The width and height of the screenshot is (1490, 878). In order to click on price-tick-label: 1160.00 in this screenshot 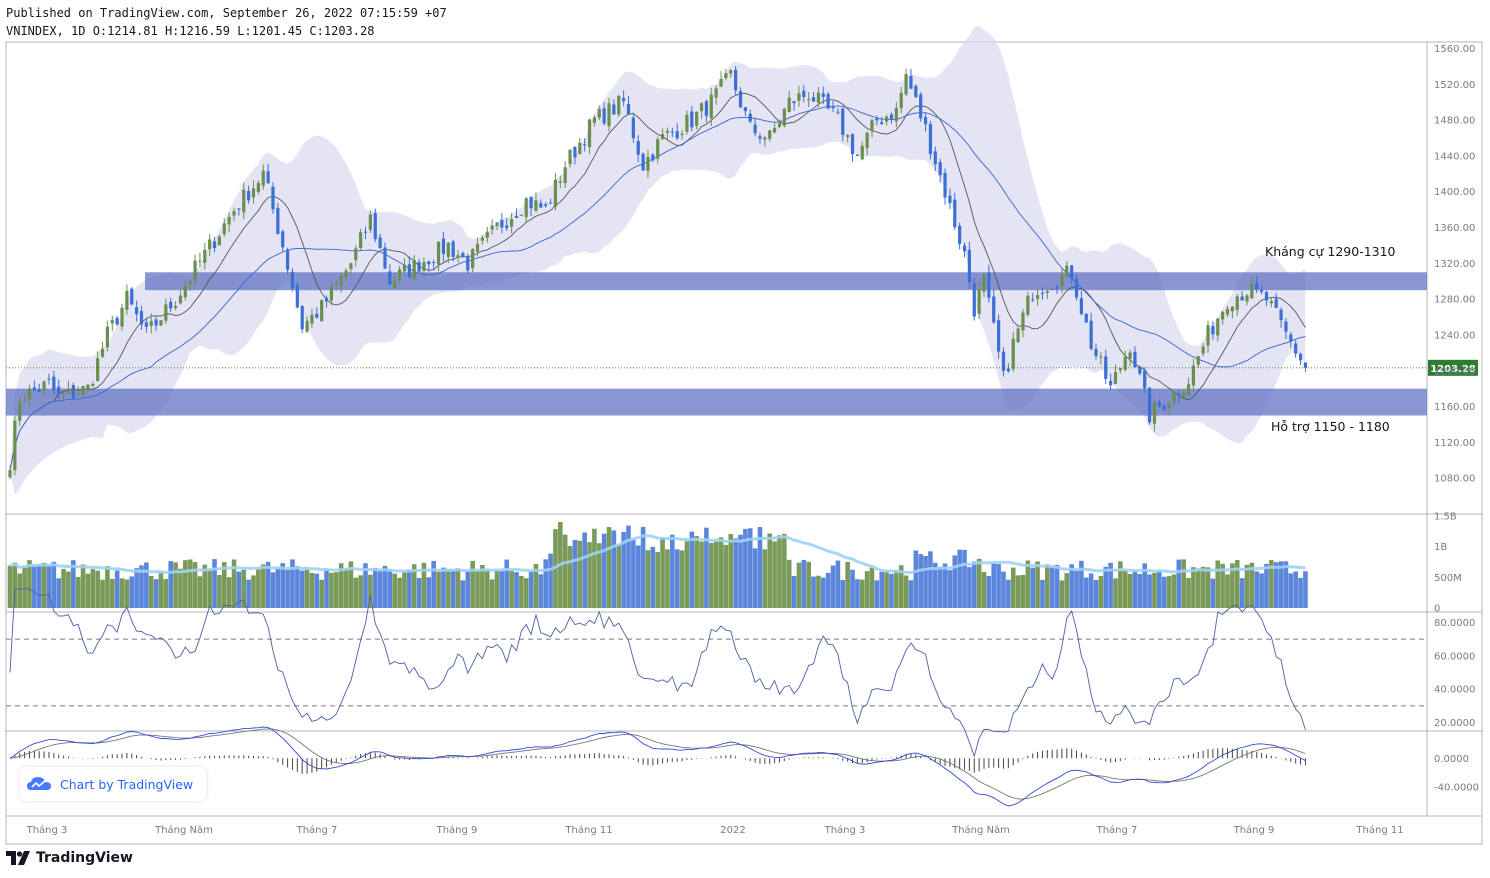, I will do `click(1454, 407)`.